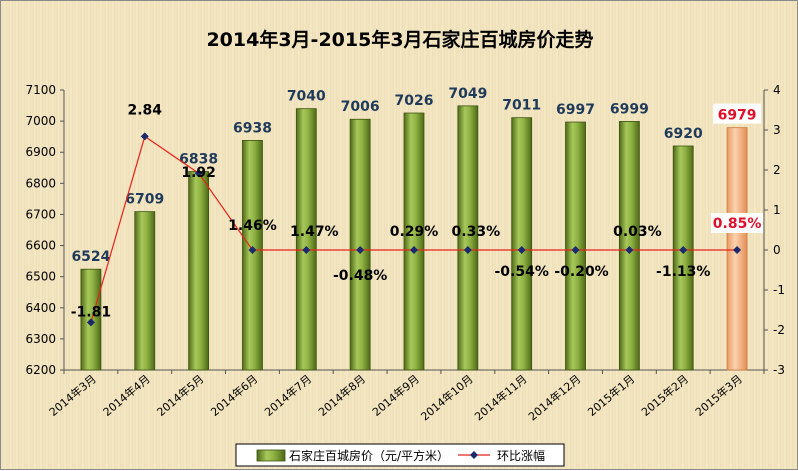 Image resolution: width=798 pixels, height=471 pixels. I want to click on chart-title: 2014年3月-2015年3月石家庄百城房价走势, so click(399, 39).